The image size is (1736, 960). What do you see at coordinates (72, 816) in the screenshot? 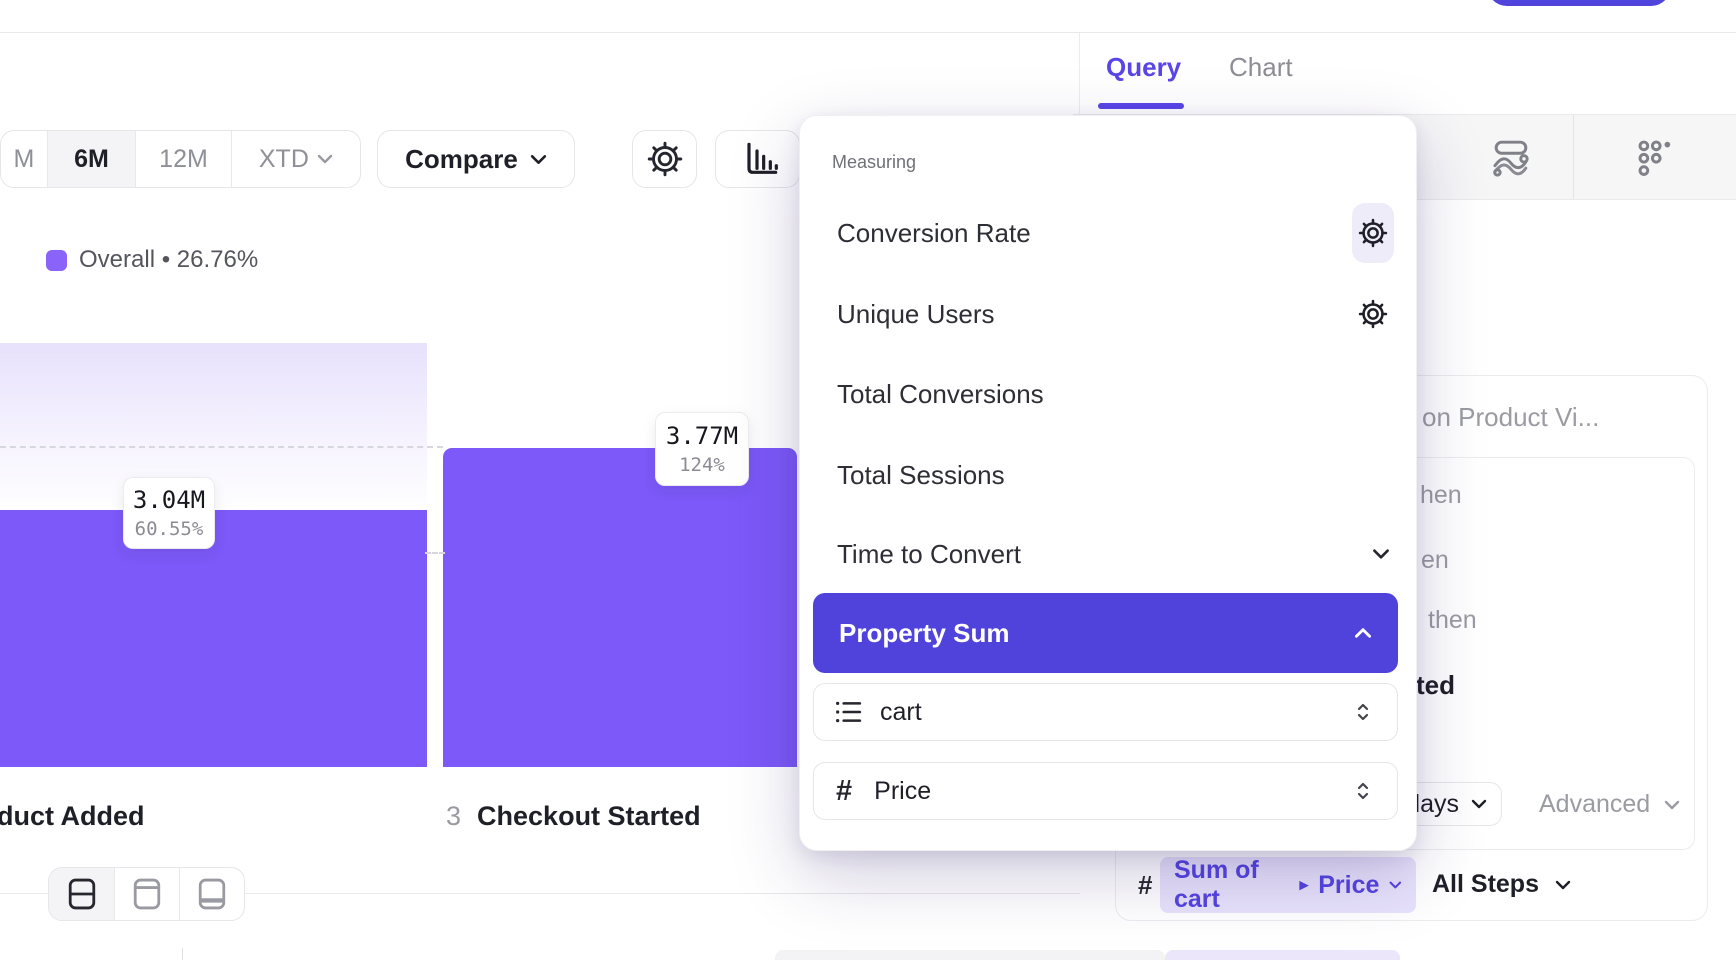
I see `funnel-step-label-2: duct Added` at bounding box center [72, 816].